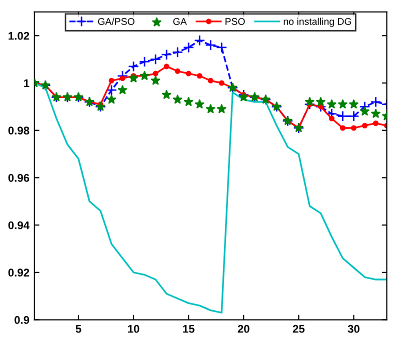 The width and height of the screenshot is (405, 342). Describe the element at coordinates (22, 320) in the screenshot. I see `y-tick-label: 0.9` at that location.